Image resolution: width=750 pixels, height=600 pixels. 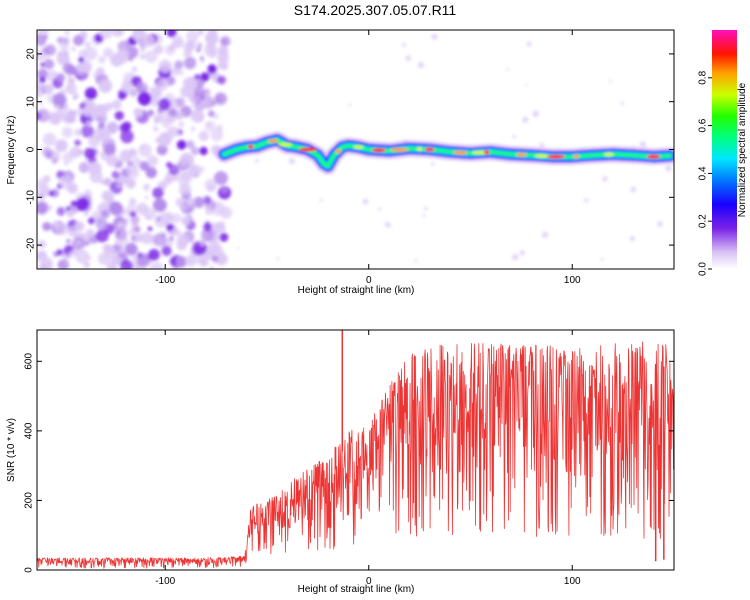 I want to click on y-tick-label: 20, so click(x=31, y=54).